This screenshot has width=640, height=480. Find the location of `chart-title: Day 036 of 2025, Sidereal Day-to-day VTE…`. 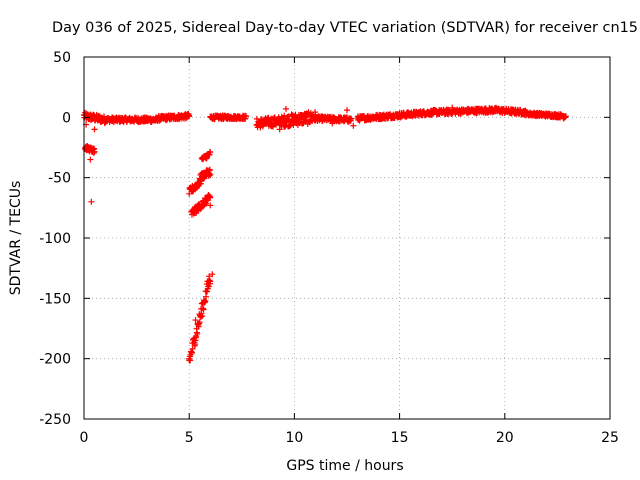

chart-title: Day 036 of 2025, Sidereal Day-to-day VTE… is located at coordinates (345, 28).